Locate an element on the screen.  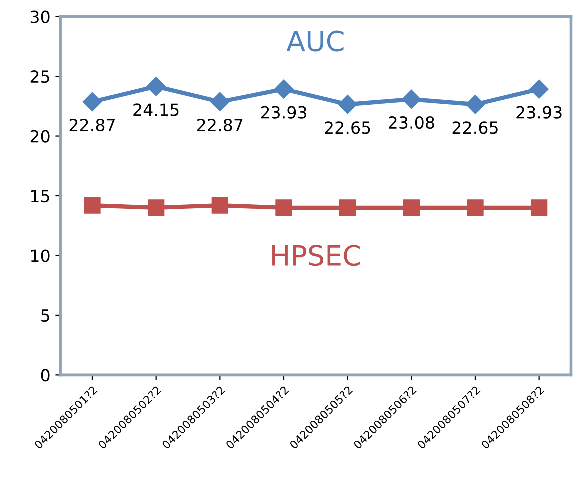
data-label: 23.08 is located at coordinates (411, 123).